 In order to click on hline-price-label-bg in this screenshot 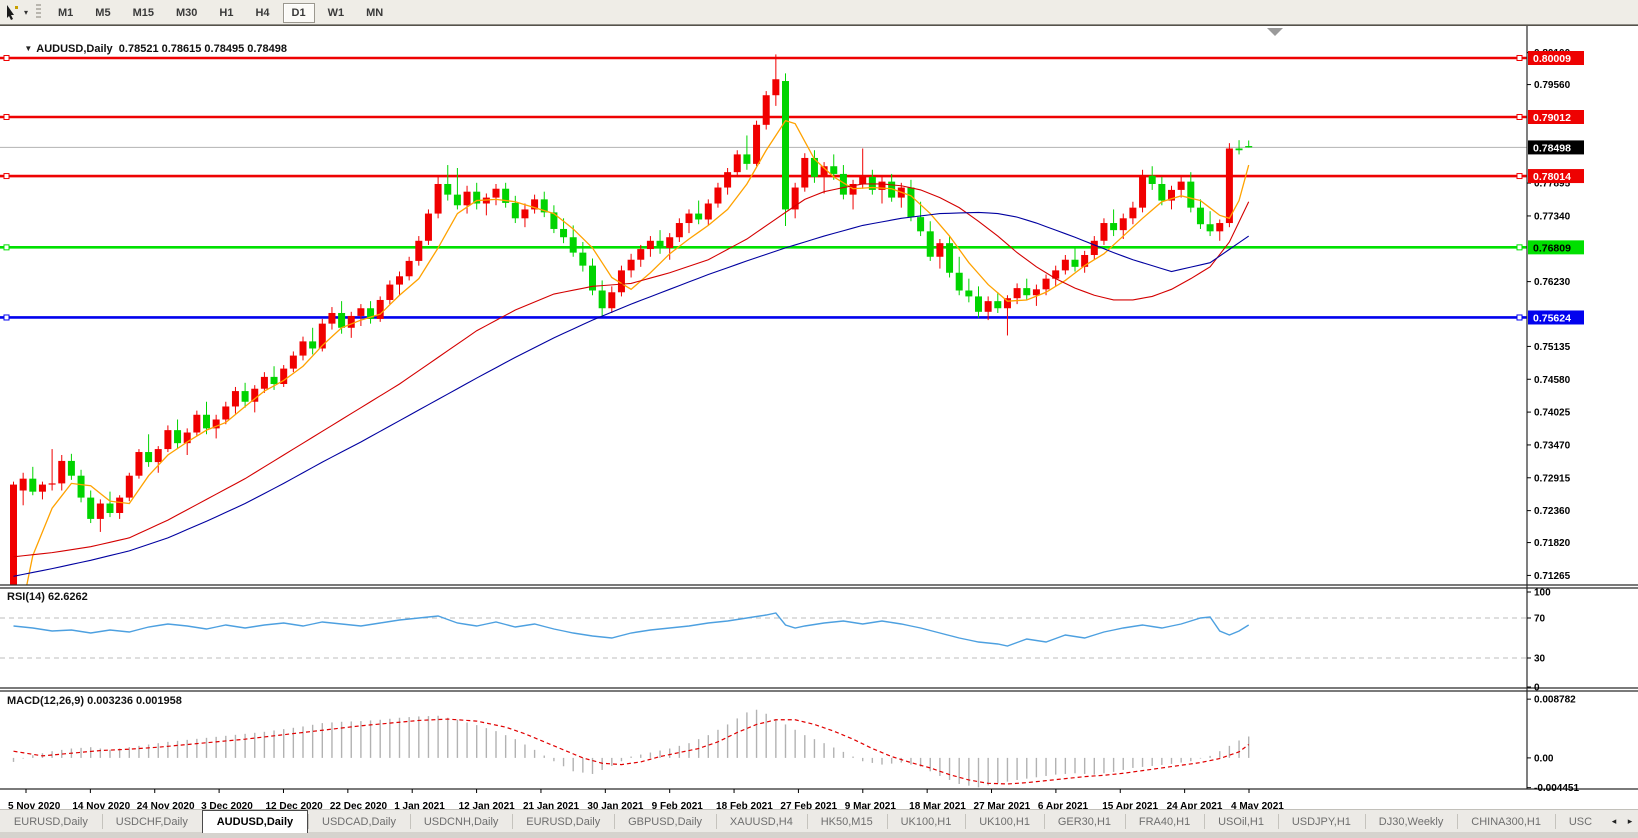, I will do `click(1556, 176)`.